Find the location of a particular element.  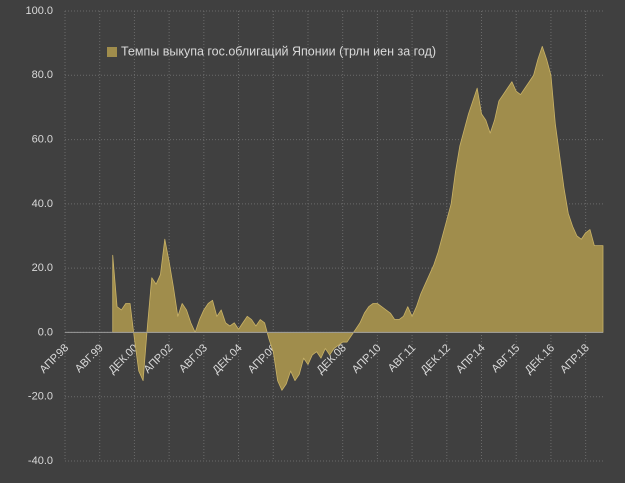

x-tick-label: ДЕК.12 is located at coordinates (436, 359).